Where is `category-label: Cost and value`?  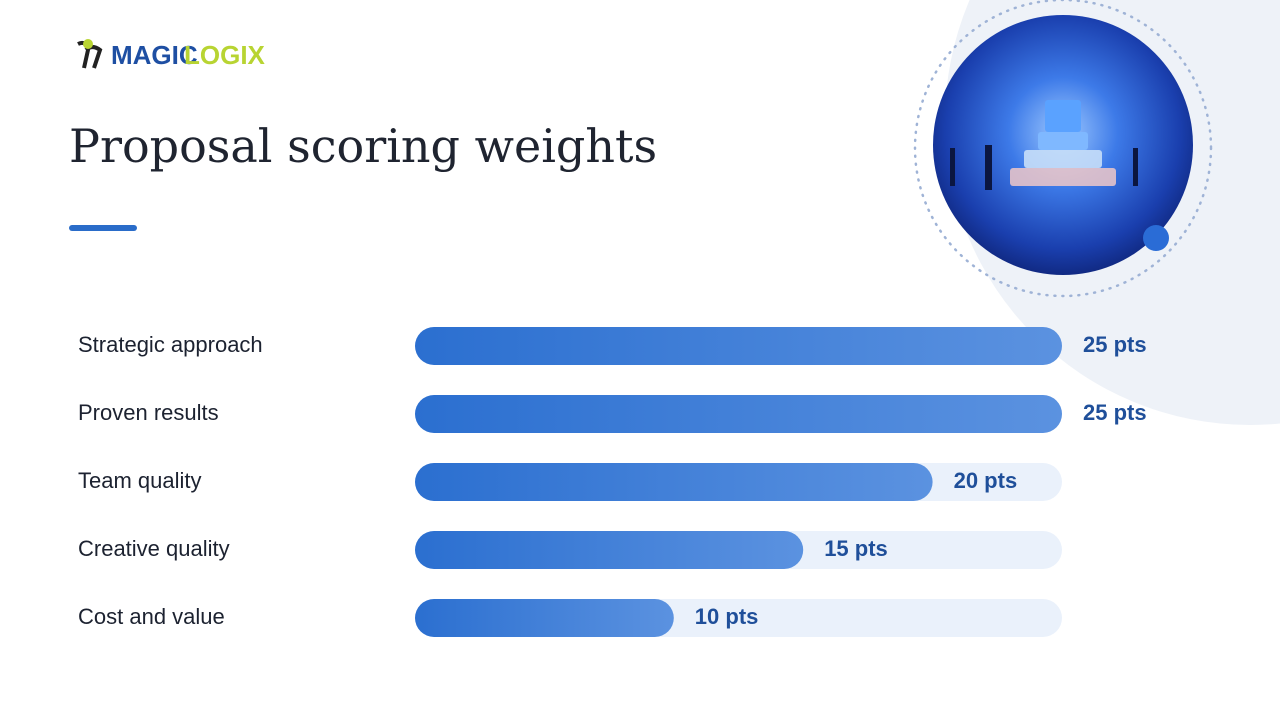
category-label: Cost and value is located at coordinates (151, 616).